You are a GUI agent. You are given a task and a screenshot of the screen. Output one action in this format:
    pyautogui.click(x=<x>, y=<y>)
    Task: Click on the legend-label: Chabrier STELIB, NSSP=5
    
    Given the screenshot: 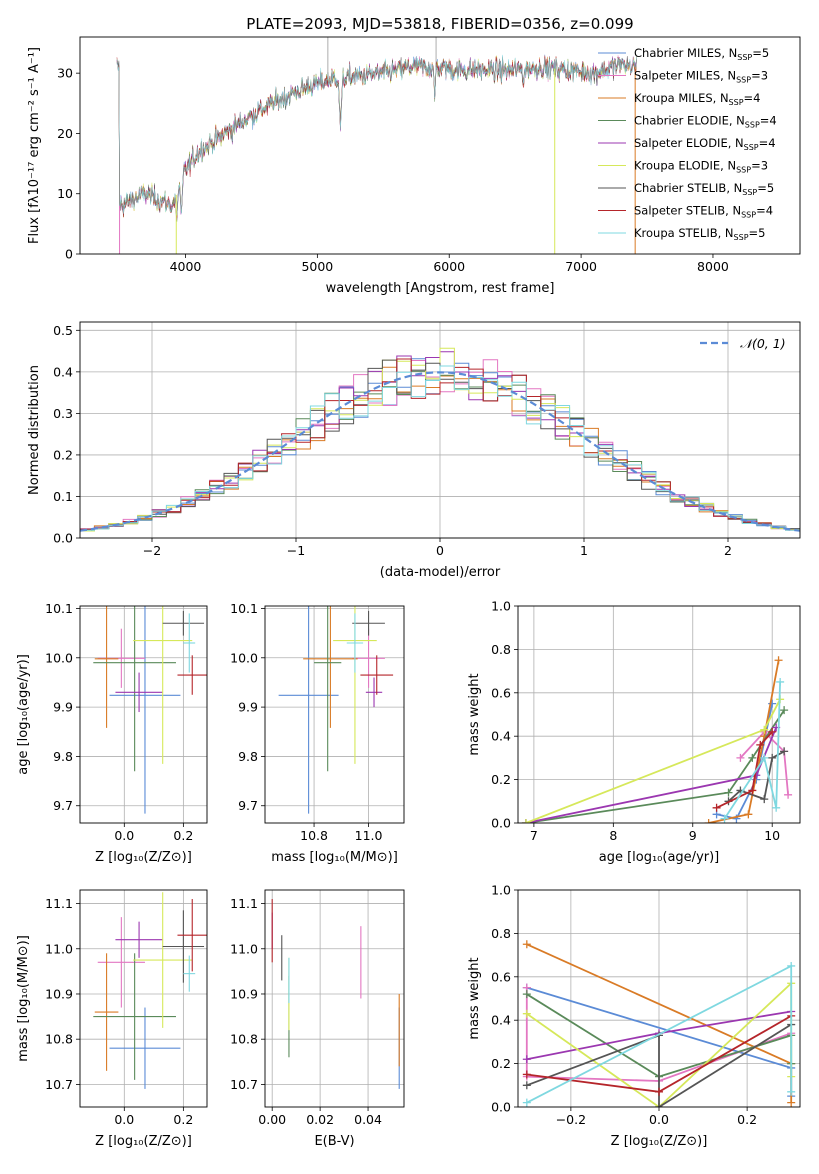 What is the action you would take?
    pyautogui.click(x=704, y=189)
    